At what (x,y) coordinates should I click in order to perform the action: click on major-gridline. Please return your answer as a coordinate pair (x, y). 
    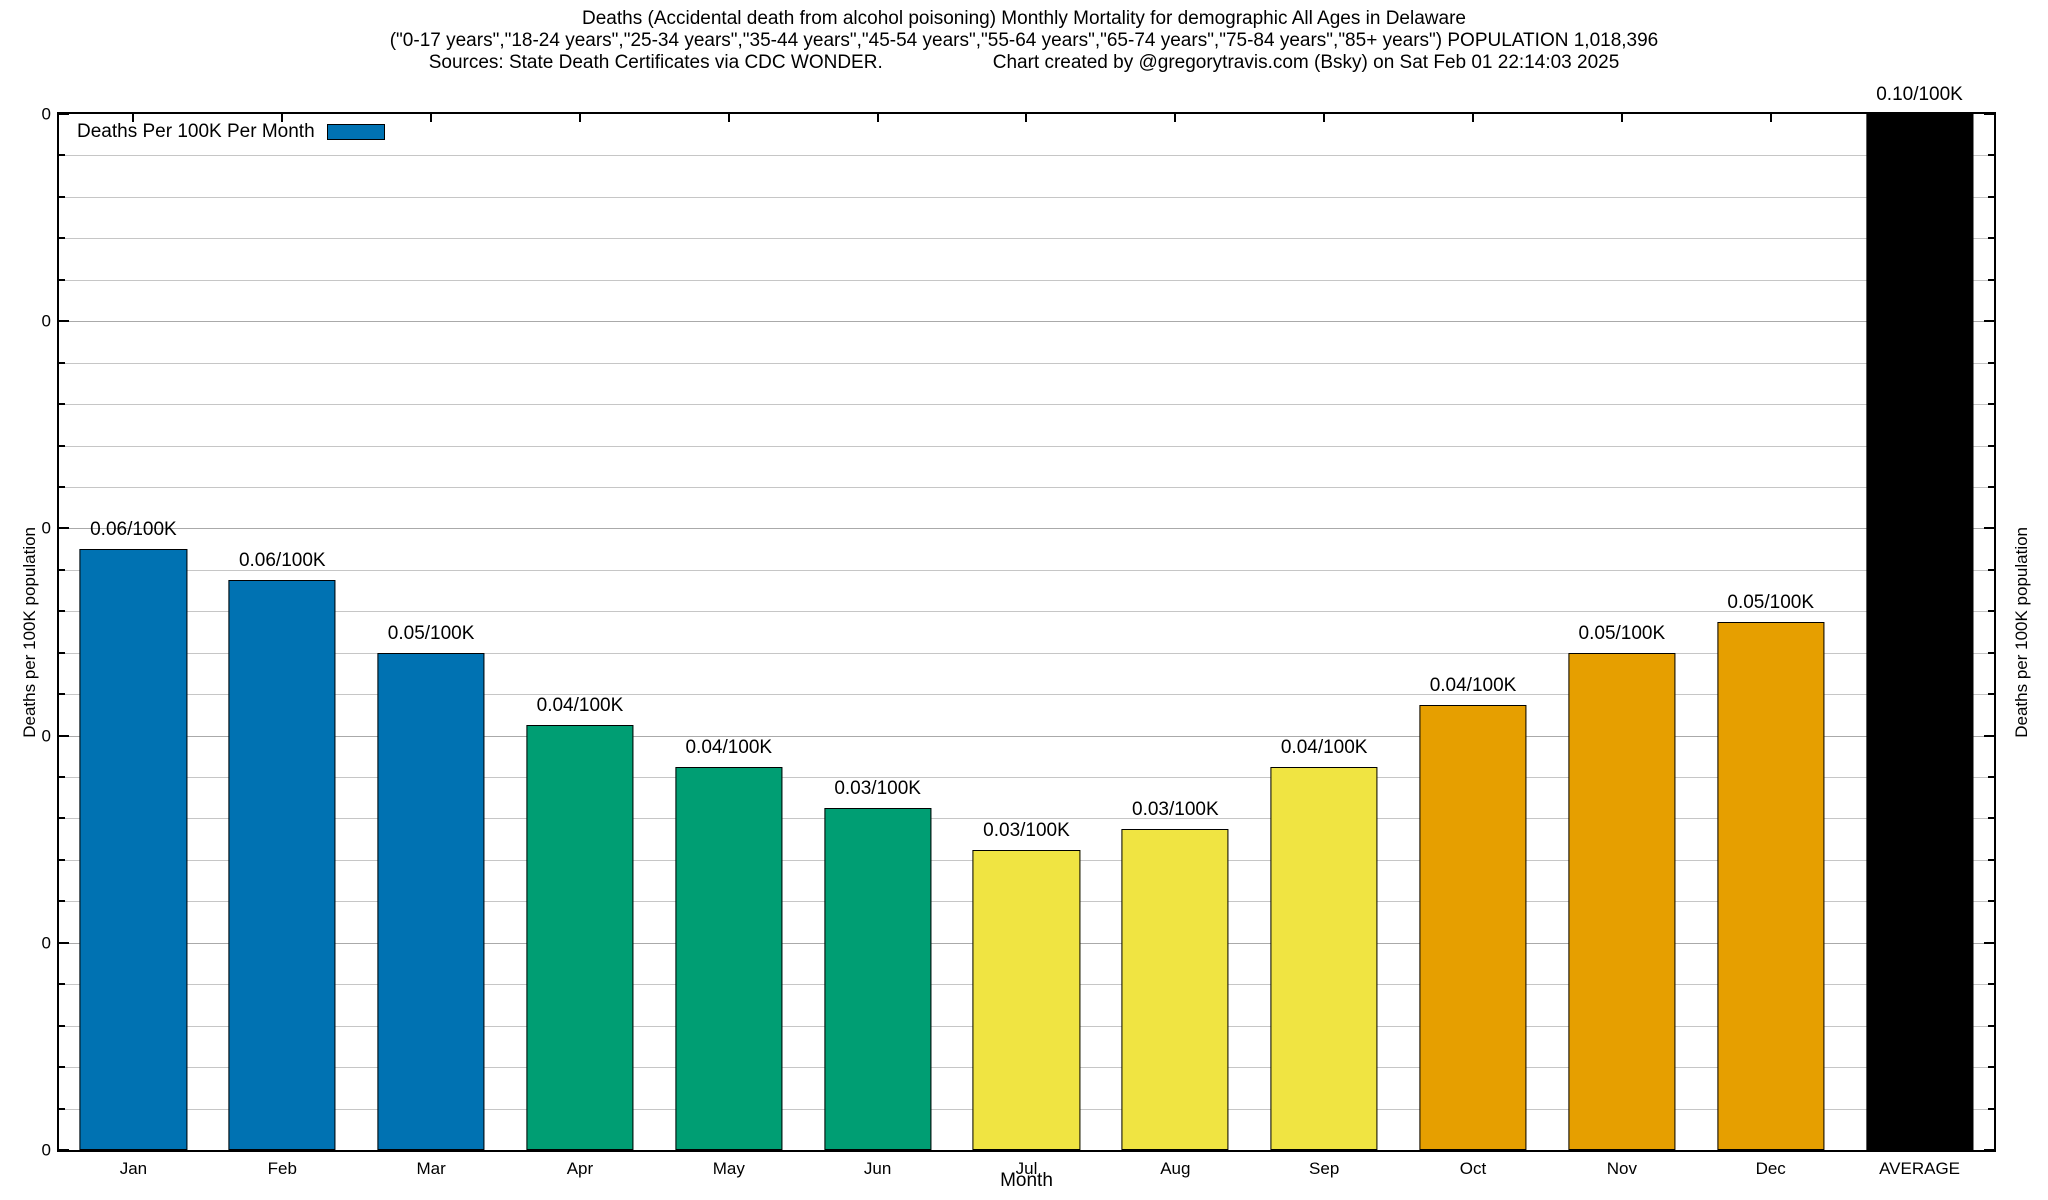
    Looking at the image, I should click on (1026, 529).